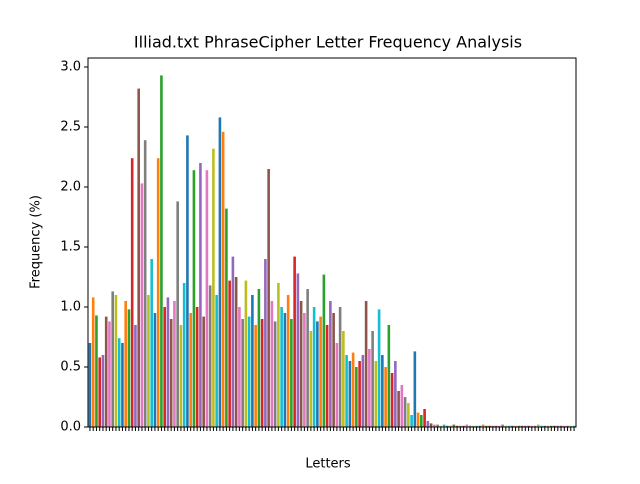 The width and height of the screenshot is (640, 484). Describe the element at coordinates (328, 464) in the screenshot. I see `x-axis-label: Letters` at that location.